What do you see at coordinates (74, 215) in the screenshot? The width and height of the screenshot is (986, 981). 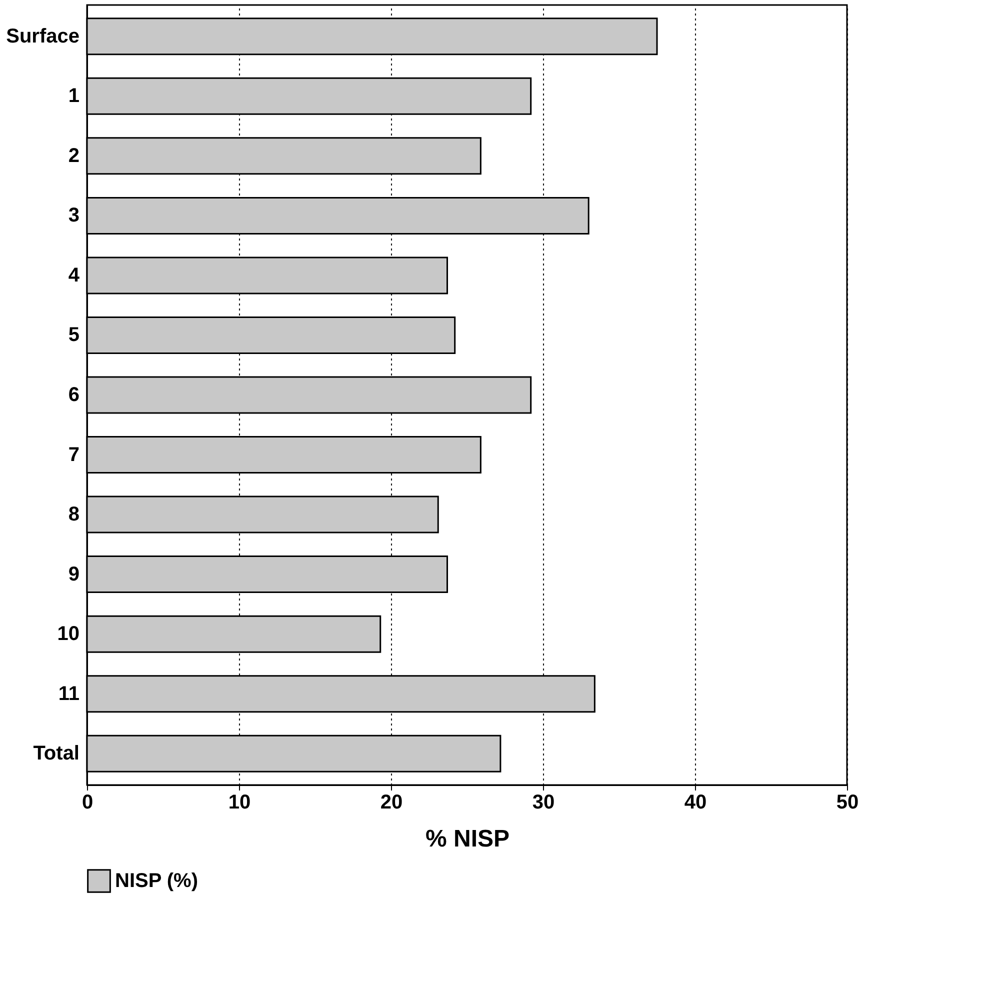 I see `y-tick-label: 3` at bounding box center [74, 215].